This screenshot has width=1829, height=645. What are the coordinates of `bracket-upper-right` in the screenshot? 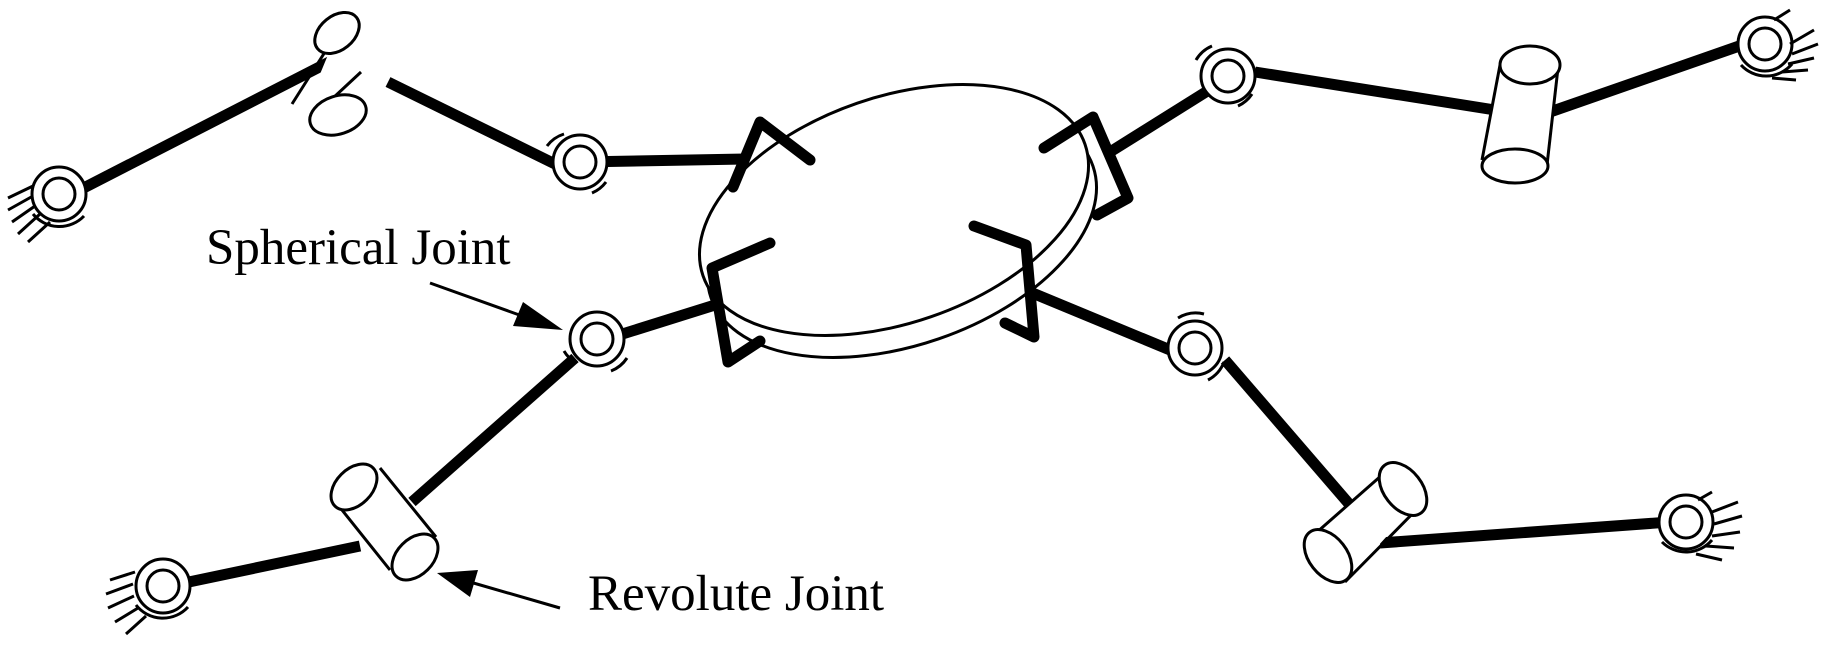 It's located at (1086, 166).